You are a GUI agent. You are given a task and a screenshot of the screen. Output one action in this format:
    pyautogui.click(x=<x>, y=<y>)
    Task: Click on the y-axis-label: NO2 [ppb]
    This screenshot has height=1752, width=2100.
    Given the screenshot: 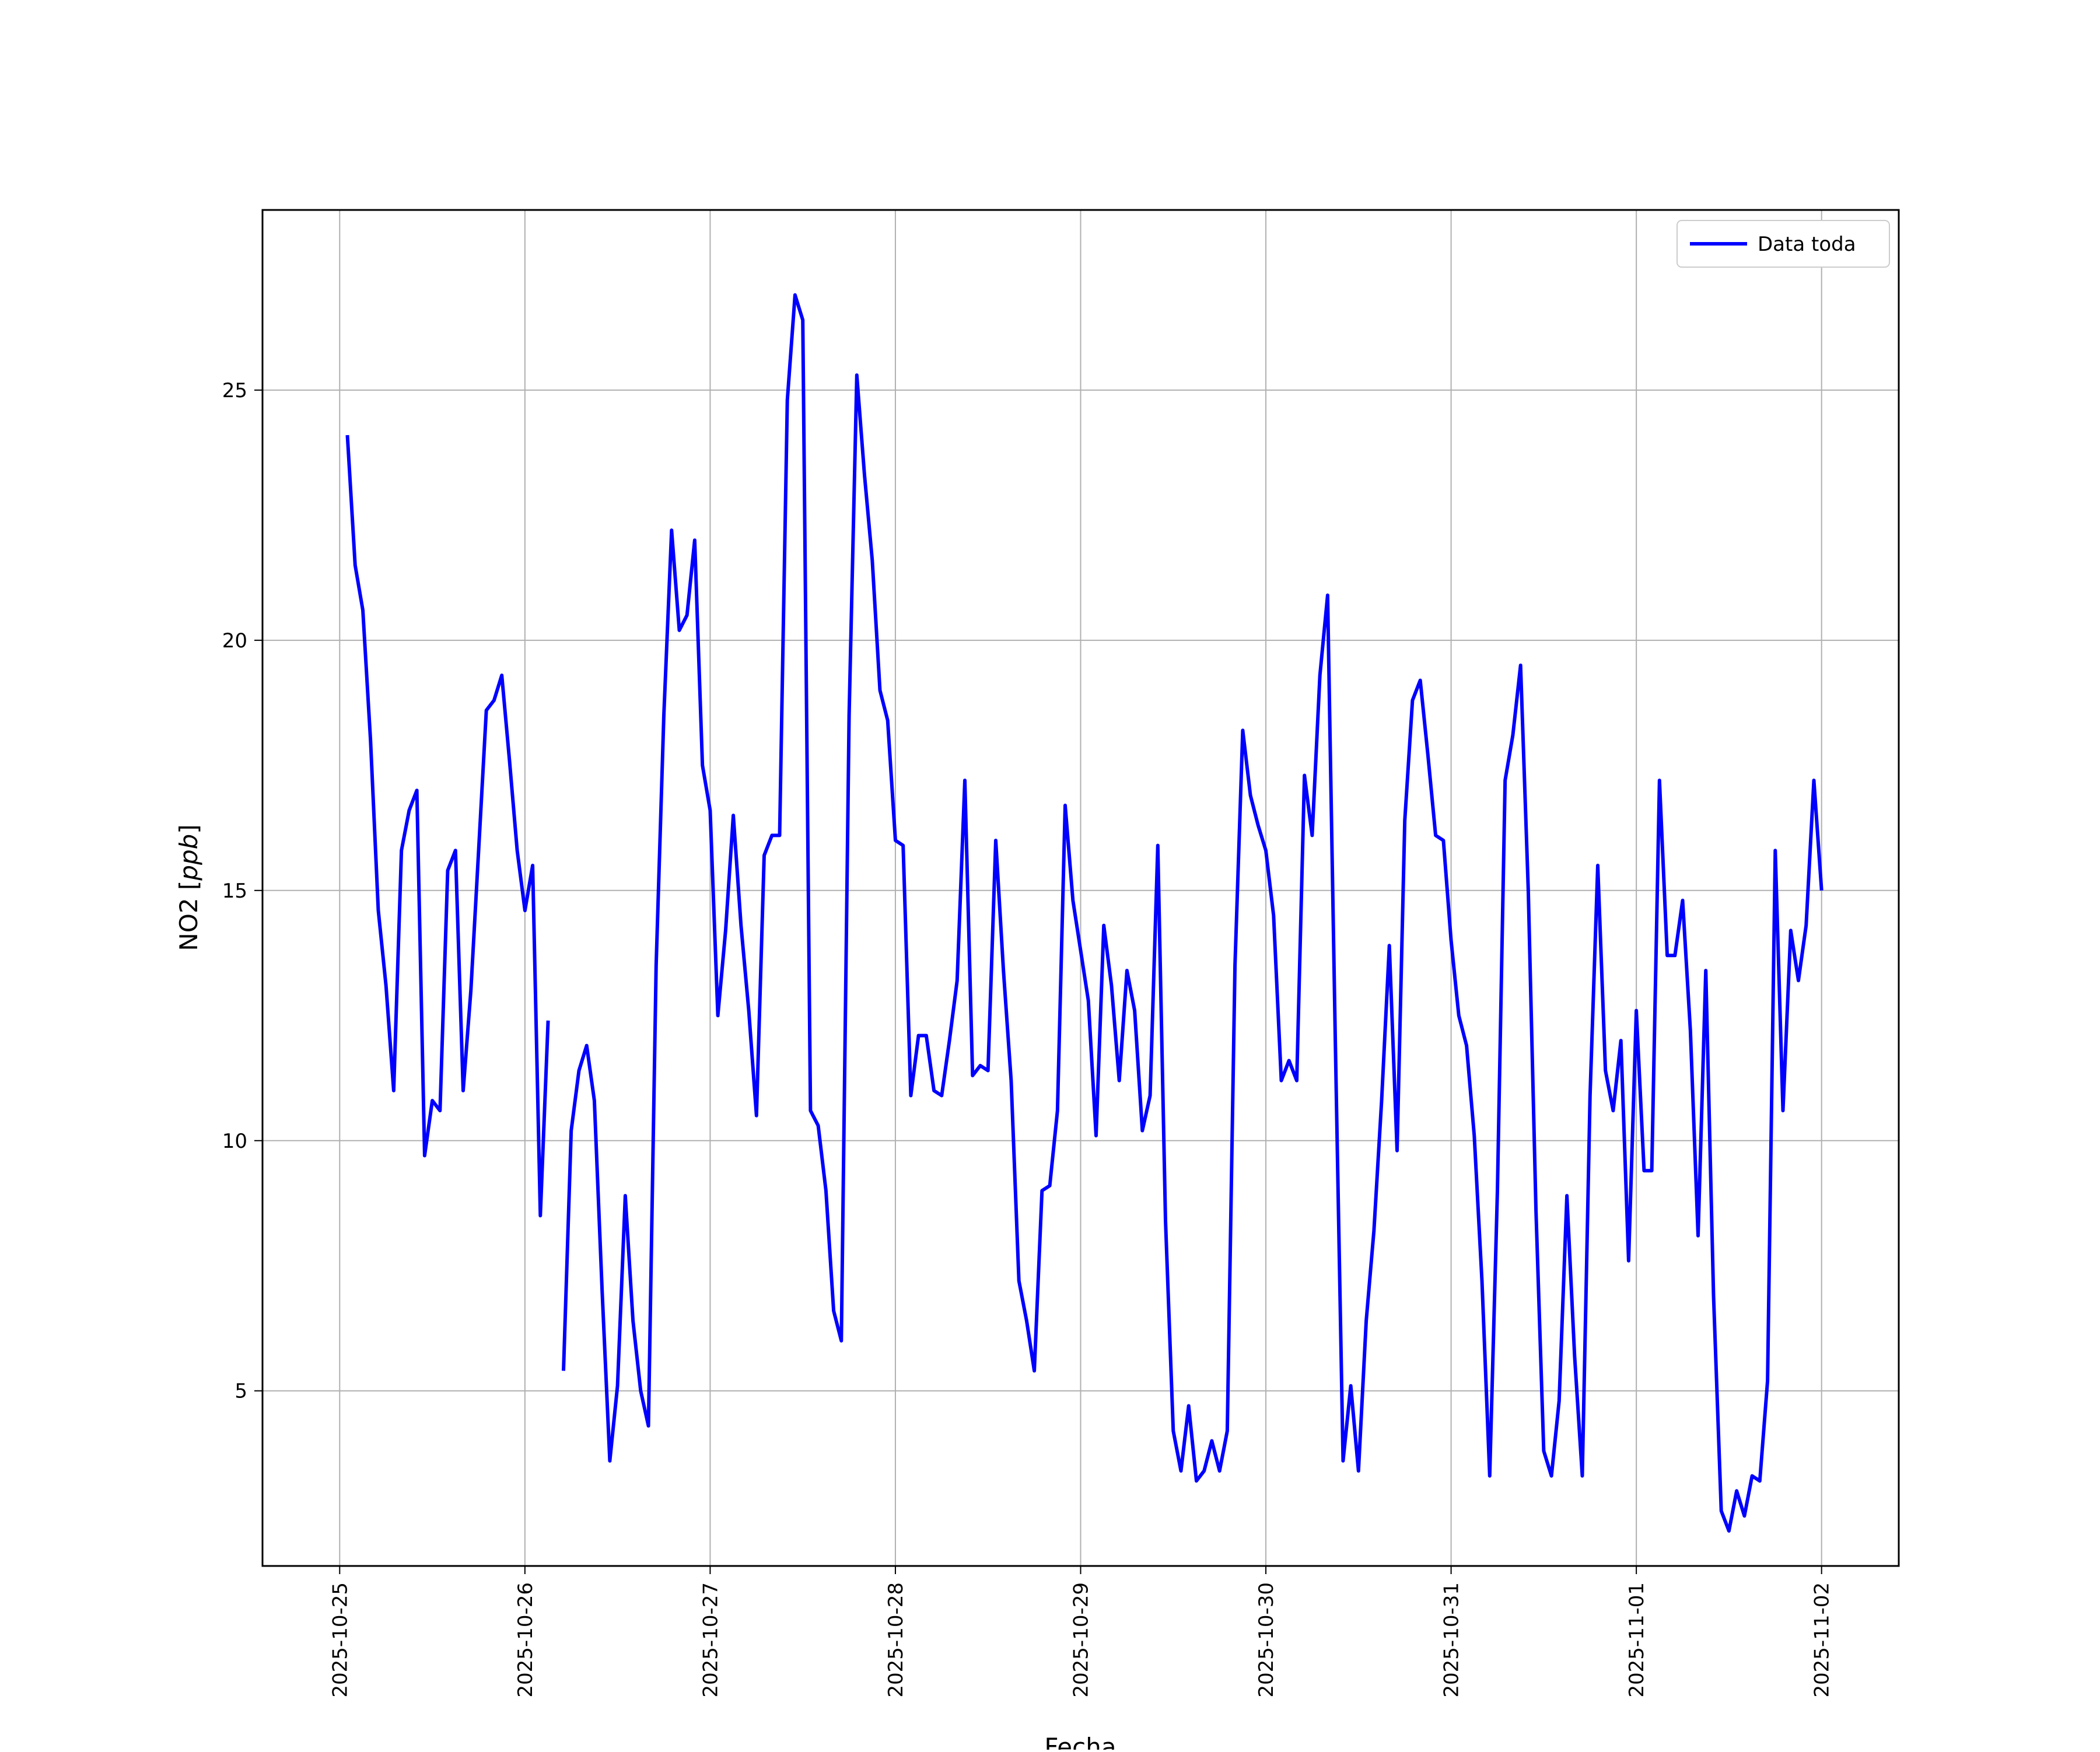 What is the action you would take?
    pyautogui.click(x=188, y=887)
    